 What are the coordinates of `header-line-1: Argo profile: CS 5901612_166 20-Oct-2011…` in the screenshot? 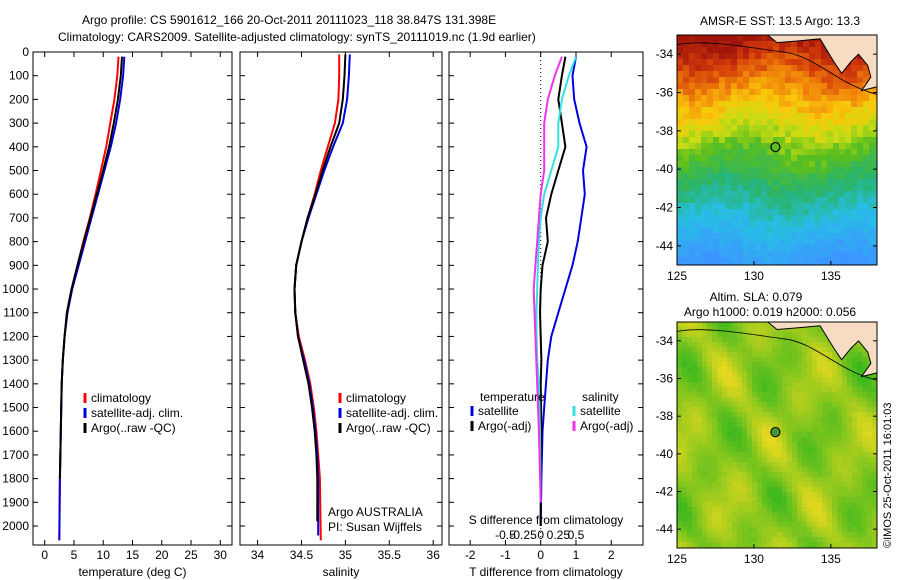 It's located at (289, 20).